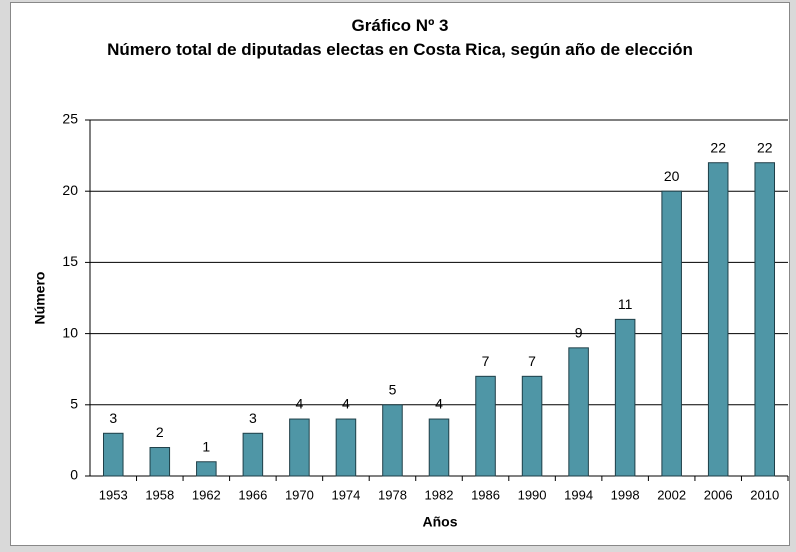 This screenshot has height=552, width=796. What do you see at coordinates (74, 404) in the screenshot?
I see `y-tick-label: 5` at bounding box center [74, 404].